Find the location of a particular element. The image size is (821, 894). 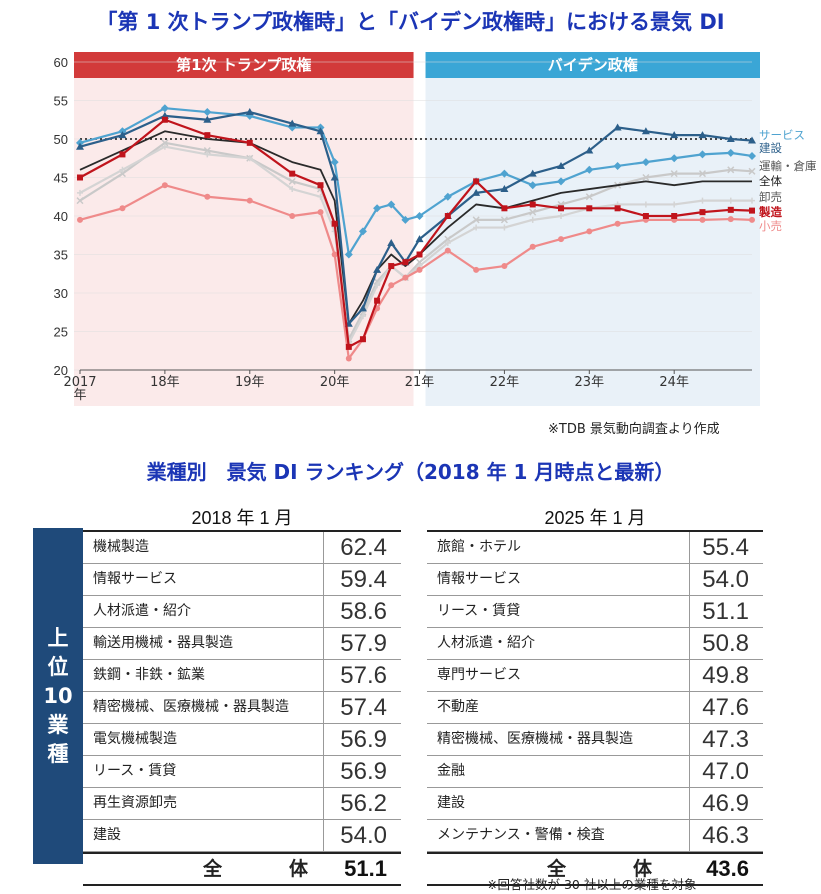

series-line is located at coordinates (416, 181).